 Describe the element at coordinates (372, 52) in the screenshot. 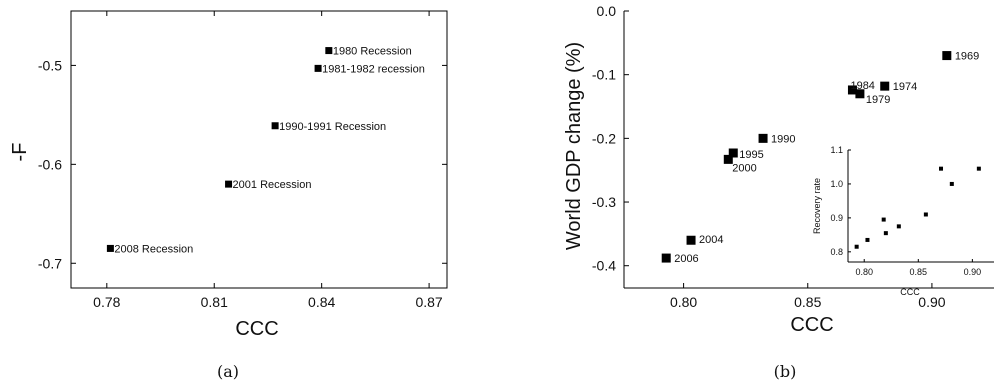

I see `panel-a-point-label: 1980 Recession` at that location.